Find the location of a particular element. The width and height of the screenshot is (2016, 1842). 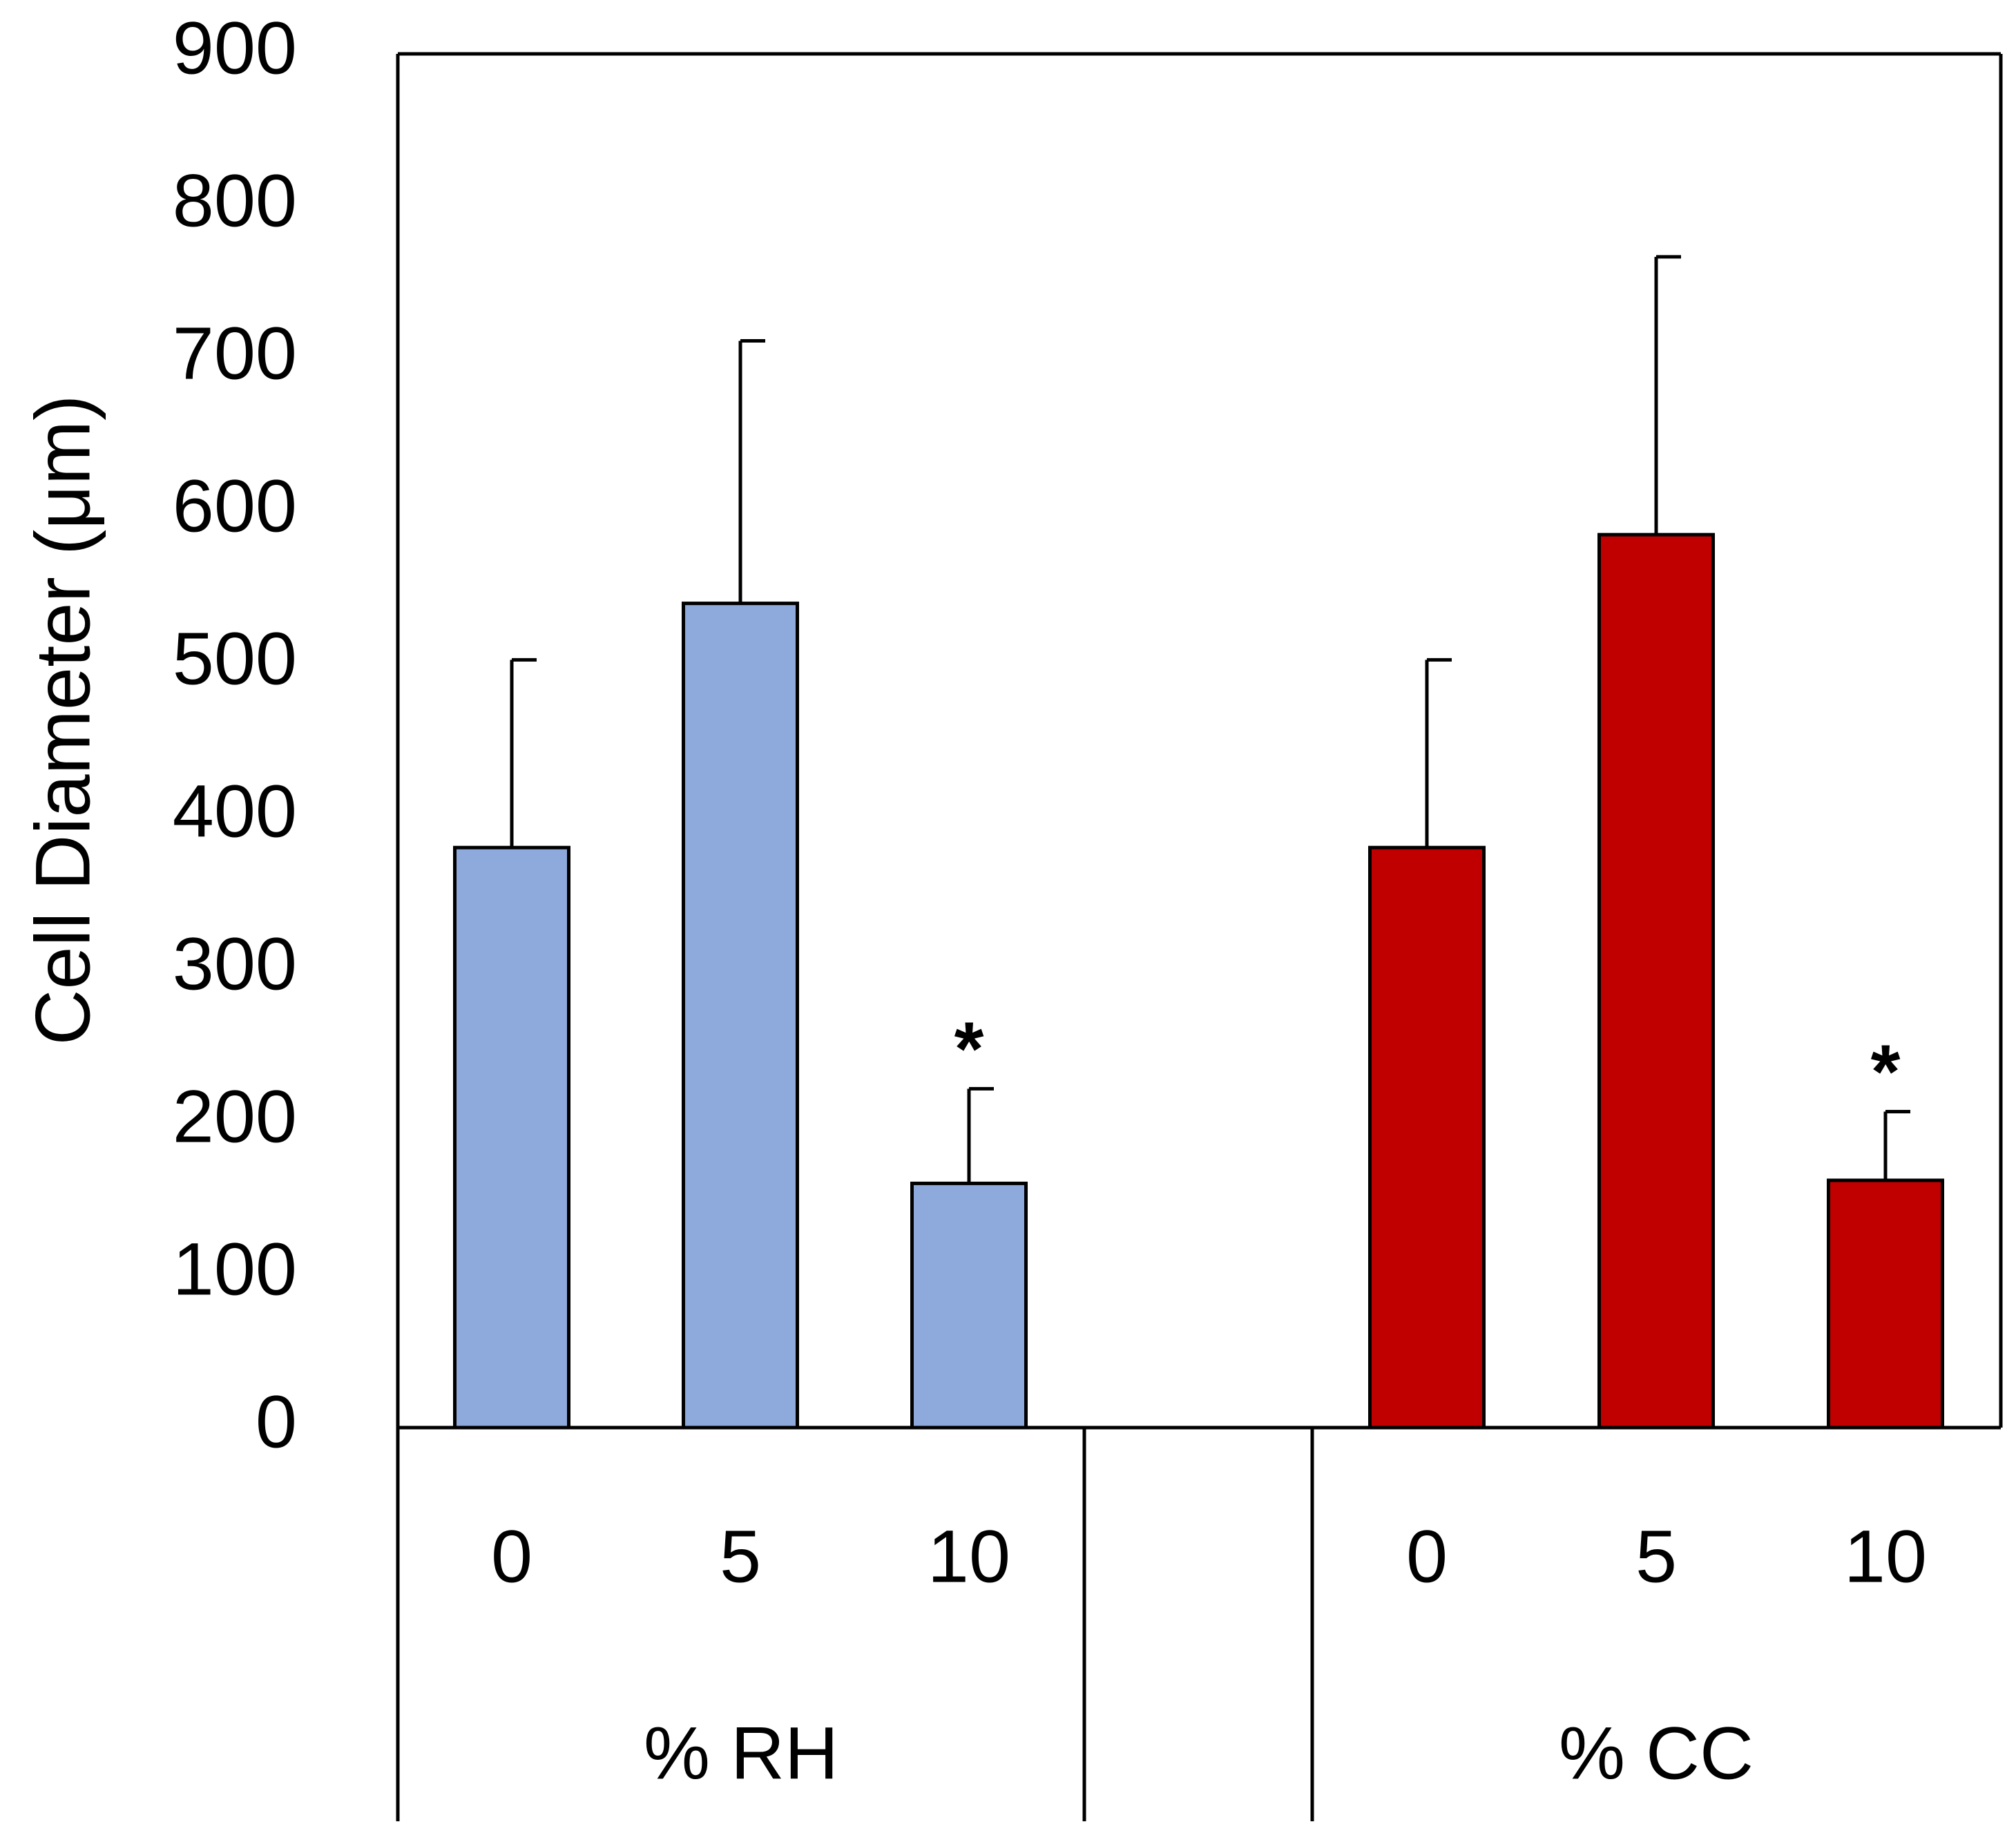

y-tick-label: 700 is located at coordinates (235, 353).